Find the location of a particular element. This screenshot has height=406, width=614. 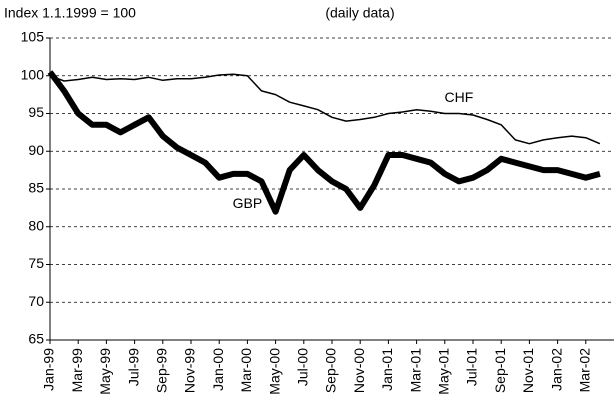

y-tick-label: 100 is located at coordinates (33, 74).